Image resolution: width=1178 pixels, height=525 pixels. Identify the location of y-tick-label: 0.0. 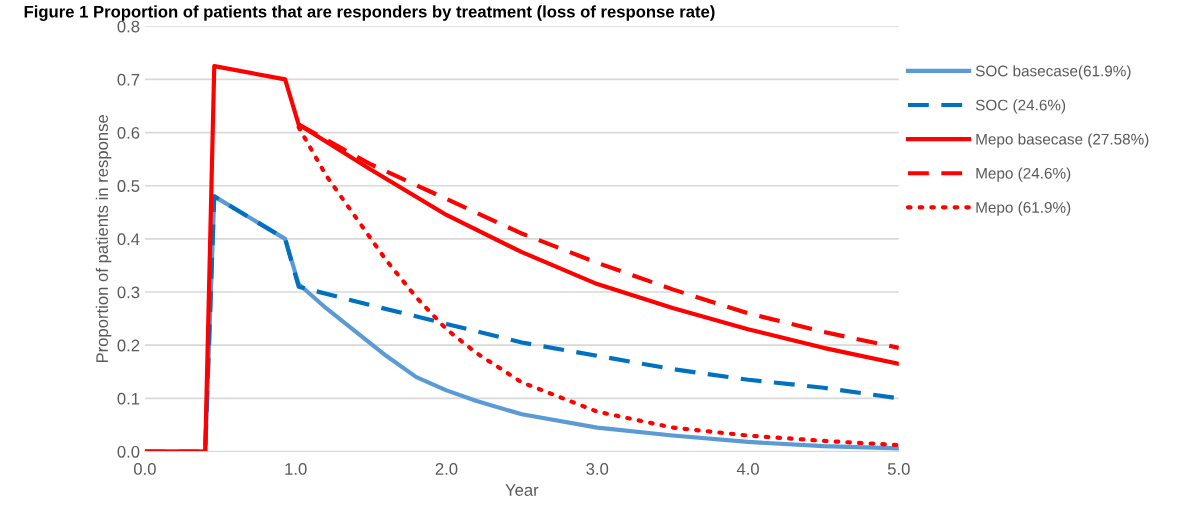
(128, 451).